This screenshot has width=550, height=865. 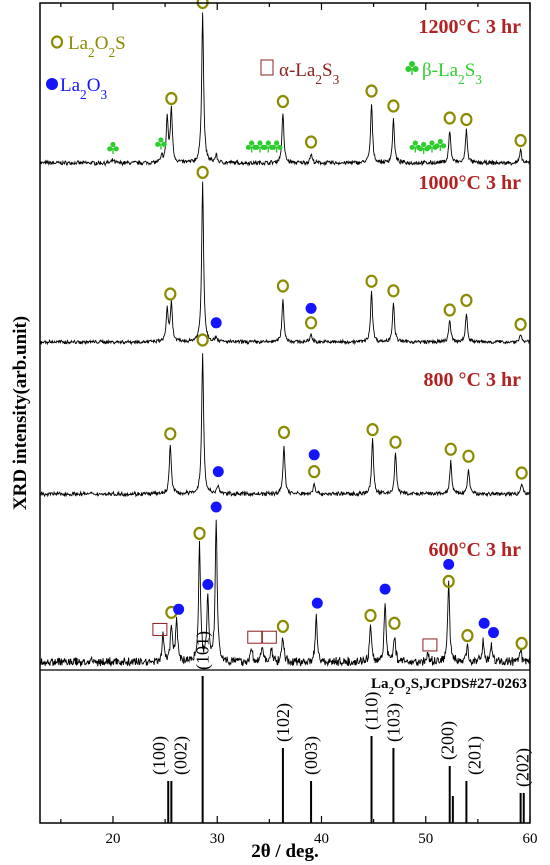 What do you see at coordinates (530, 839) in the screenshot?
I see `x-tick-label: 60` at bounding box center [530, 839].